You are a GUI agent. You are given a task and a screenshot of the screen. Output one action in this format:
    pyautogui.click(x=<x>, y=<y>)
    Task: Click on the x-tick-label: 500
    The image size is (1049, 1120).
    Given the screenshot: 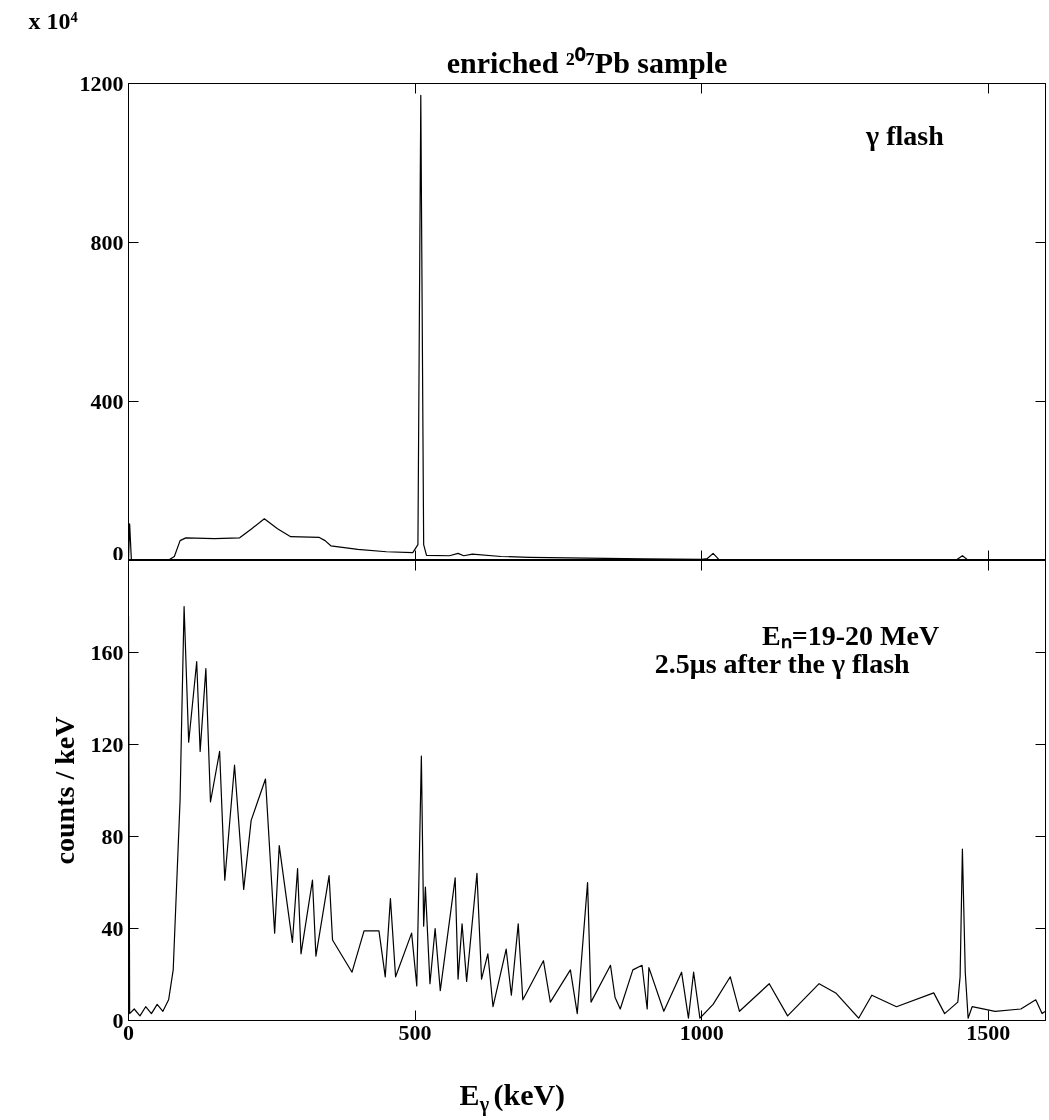 What is the action you would take?
    pyautogui.click(x=415, y=1032)
    